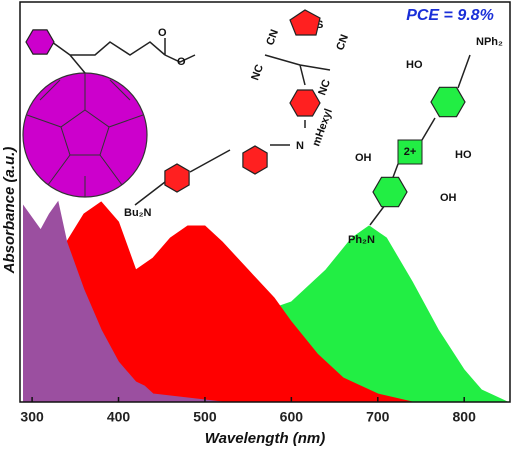 This screenshot has width=520, height=452. I want to click on x-tick-label: 500, so click(205, 417).